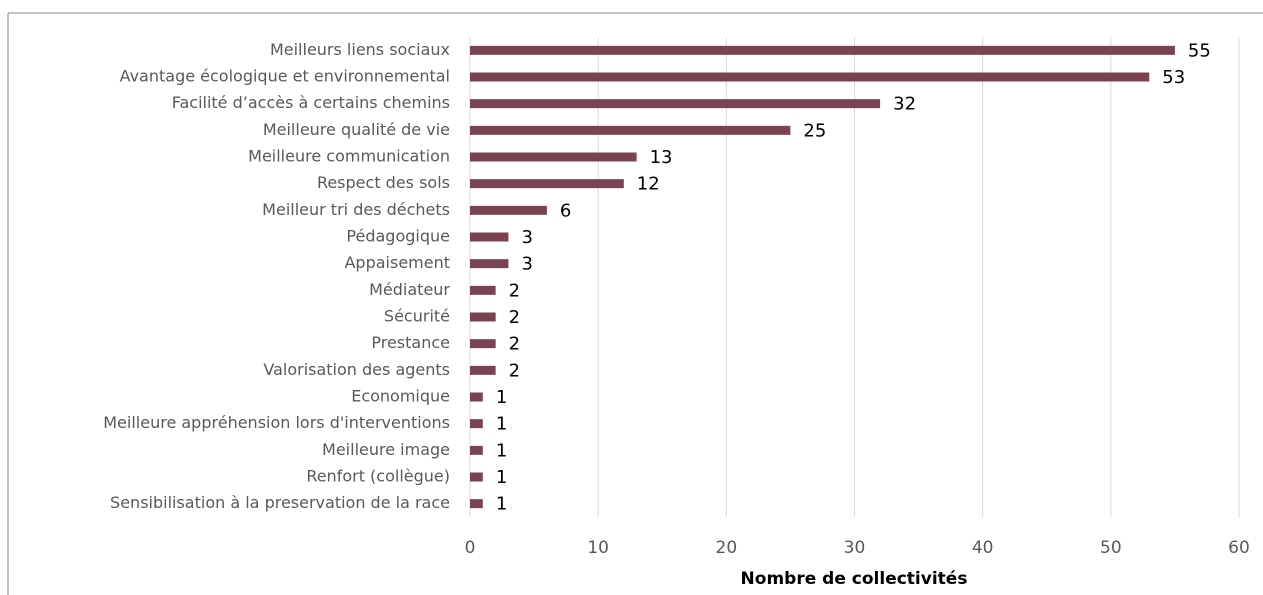  Describe the element at coordinates (285, 76) in the screenshot. I see `y-tick-label: Avantage écologique et environnemental` at that location.